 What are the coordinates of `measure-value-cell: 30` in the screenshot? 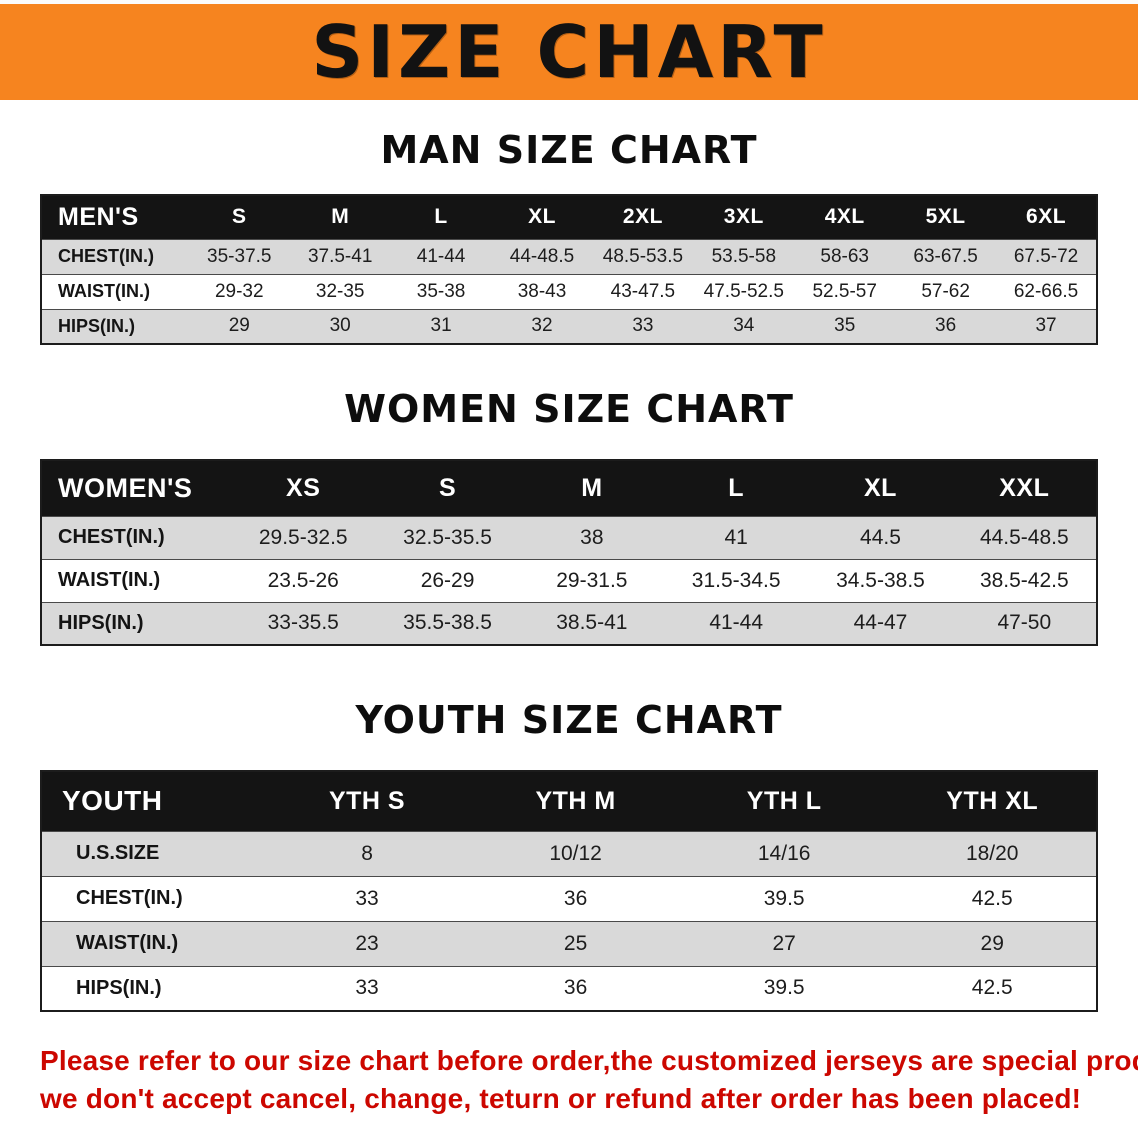 It's located at (340, 326).